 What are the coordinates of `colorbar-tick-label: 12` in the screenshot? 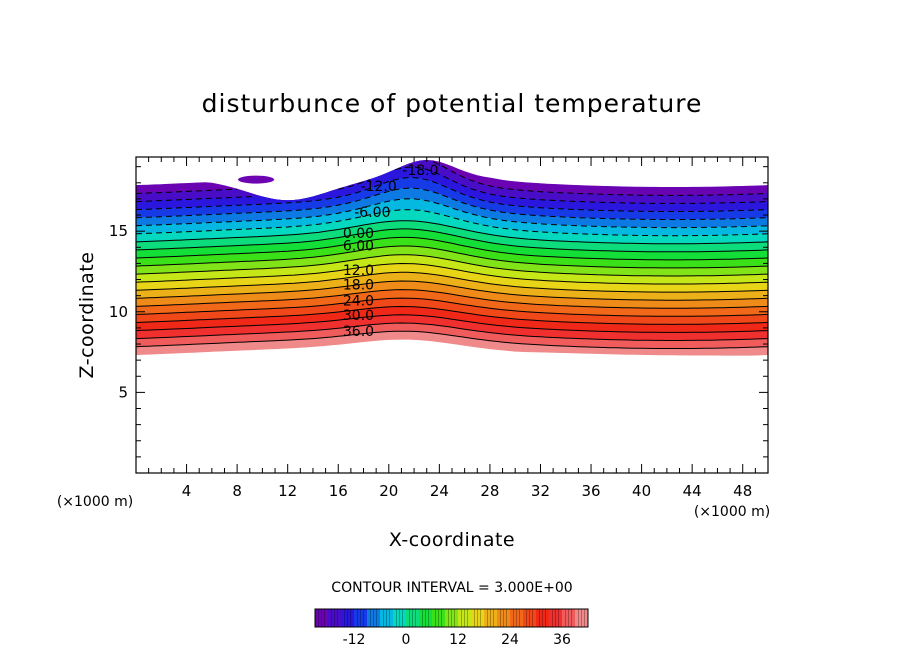 It's located at (458, 640).